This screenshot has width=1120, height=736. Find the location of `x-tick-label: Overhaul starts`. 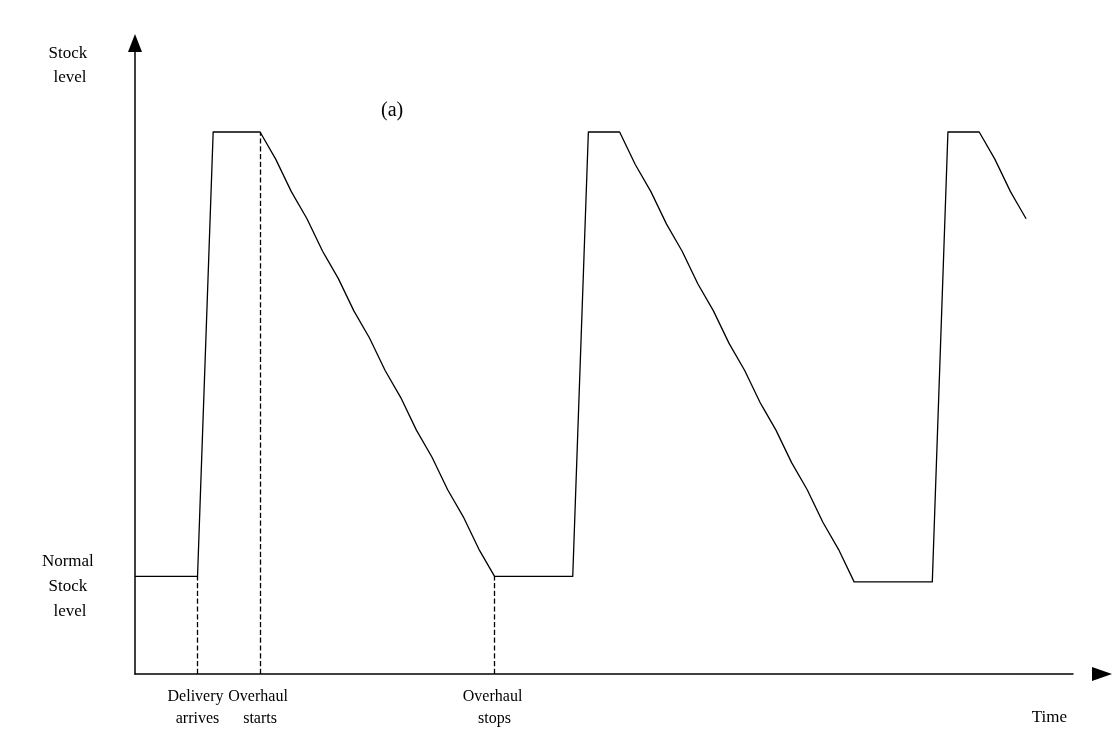

x-tick-label: Overhaul starts is located at coordinates (260, 706).